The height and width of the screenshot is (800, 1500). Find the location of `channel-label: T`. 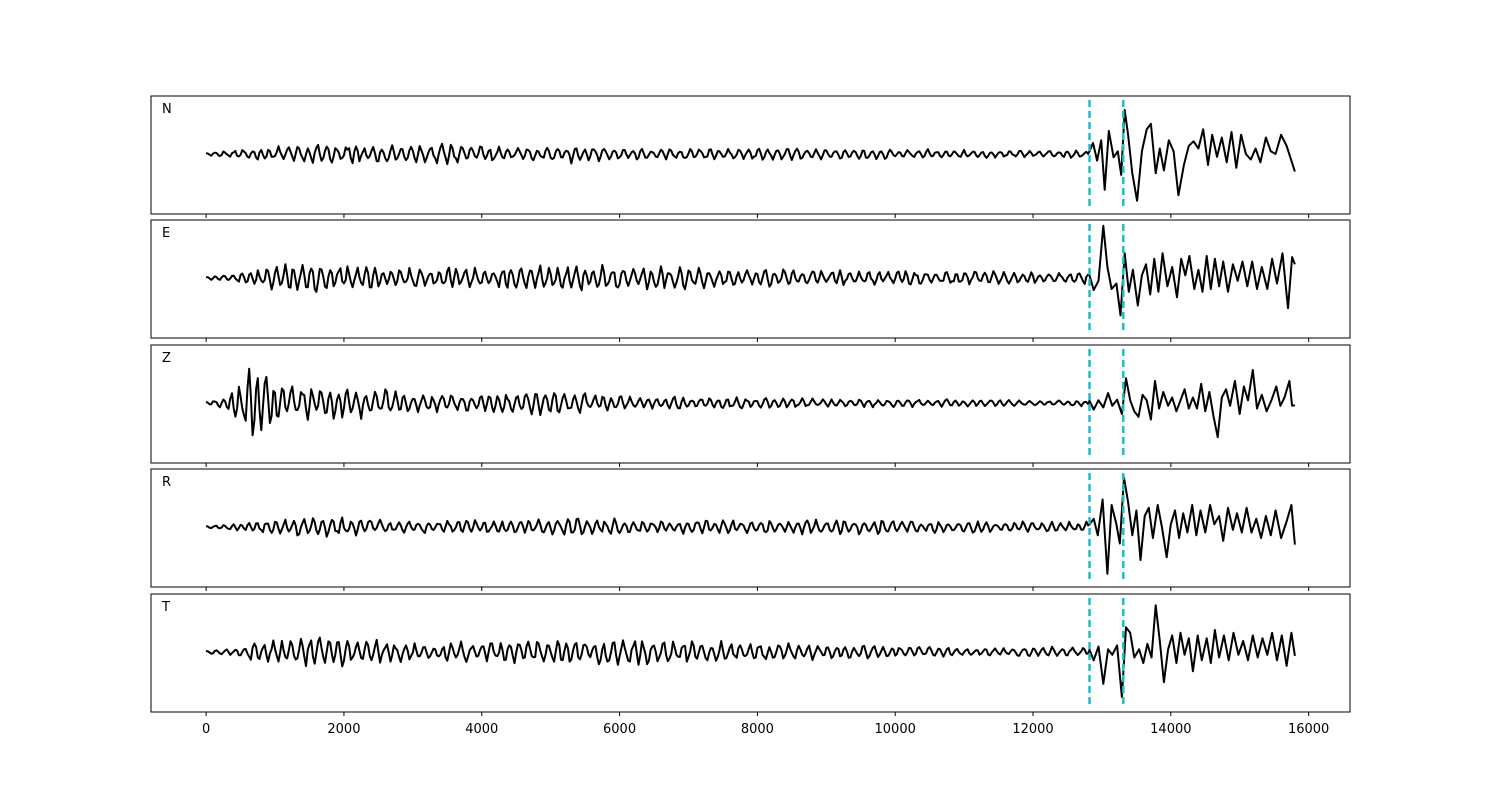

channel-label: T is located at coordinates (165, 607).